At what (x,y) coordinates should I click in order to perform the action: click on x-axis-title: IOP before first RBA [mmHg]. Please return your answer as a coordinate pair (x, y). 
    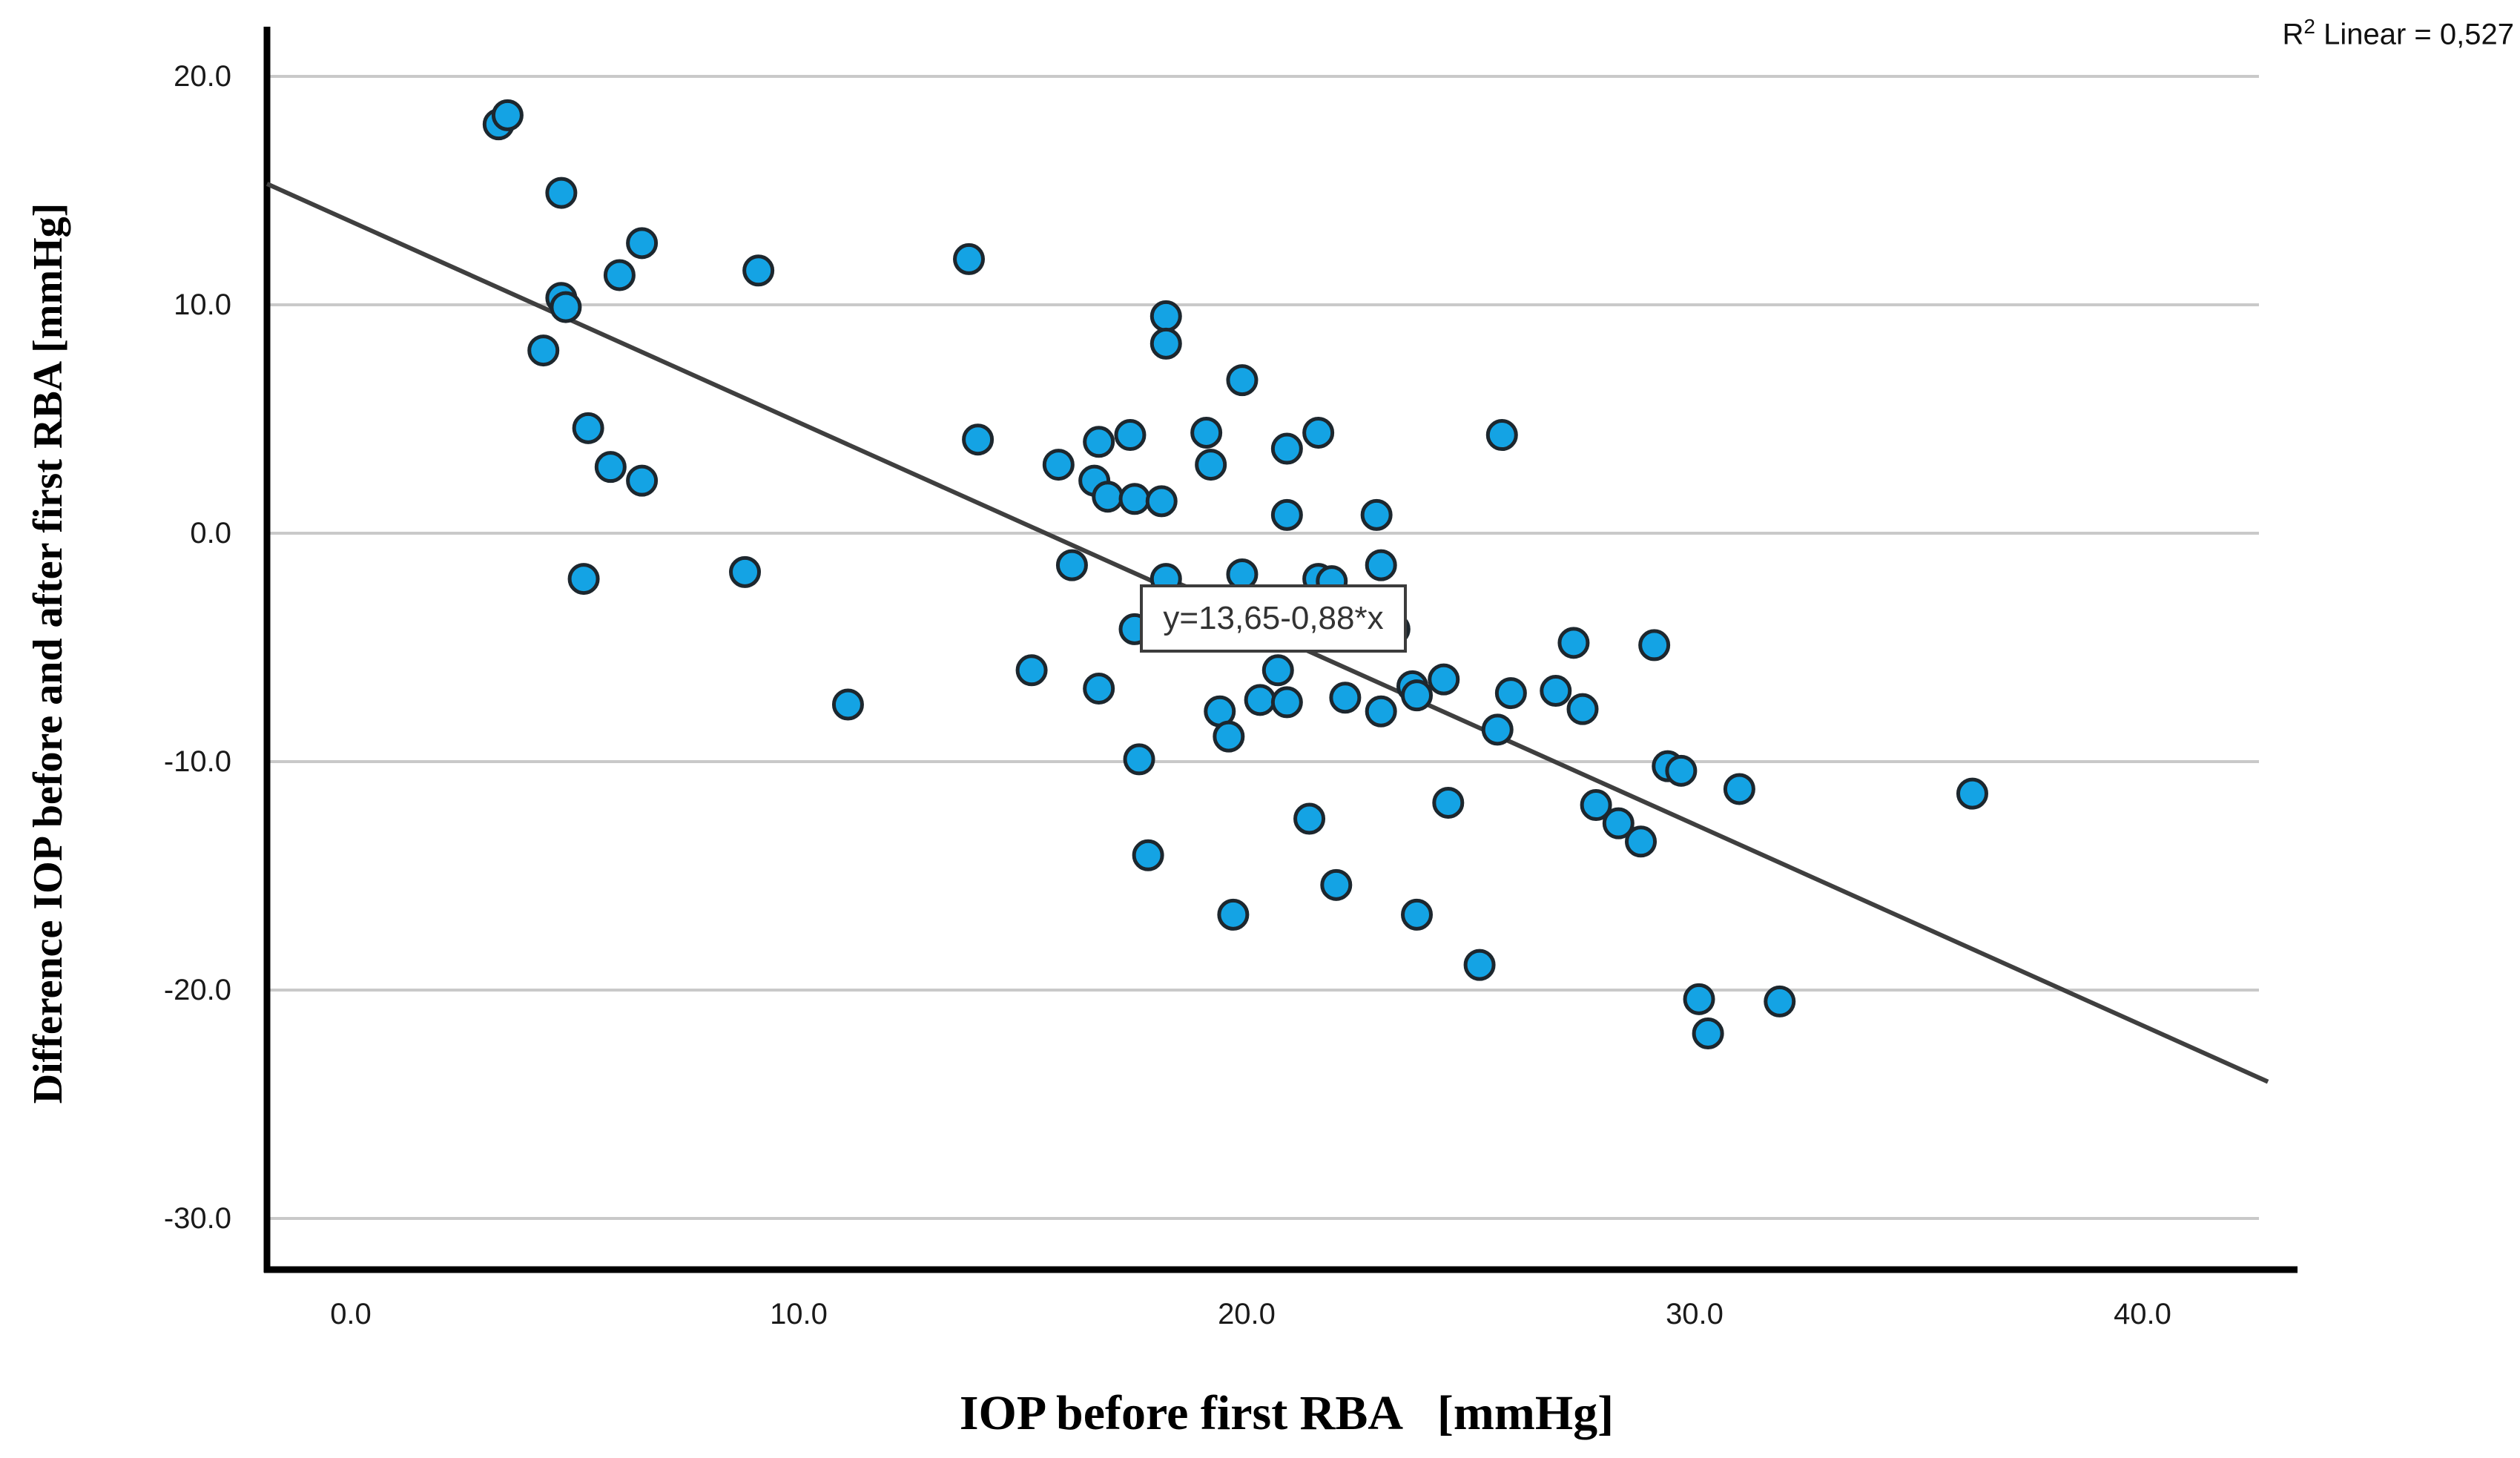
    Looking at the image, I should click on (1286, 1413).